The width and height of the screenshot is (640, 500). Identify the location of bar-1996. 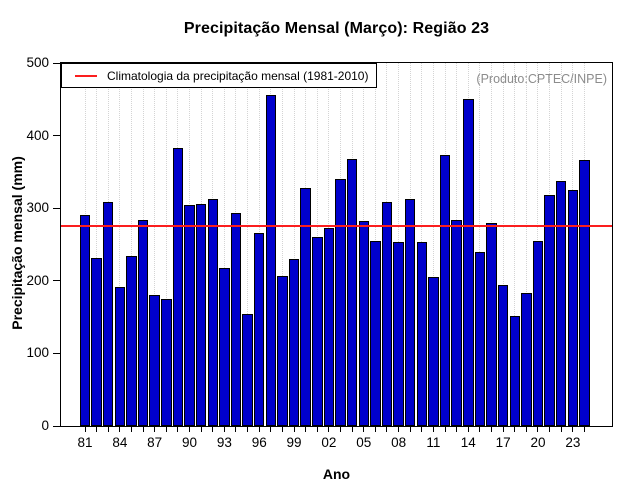
(259, 329).